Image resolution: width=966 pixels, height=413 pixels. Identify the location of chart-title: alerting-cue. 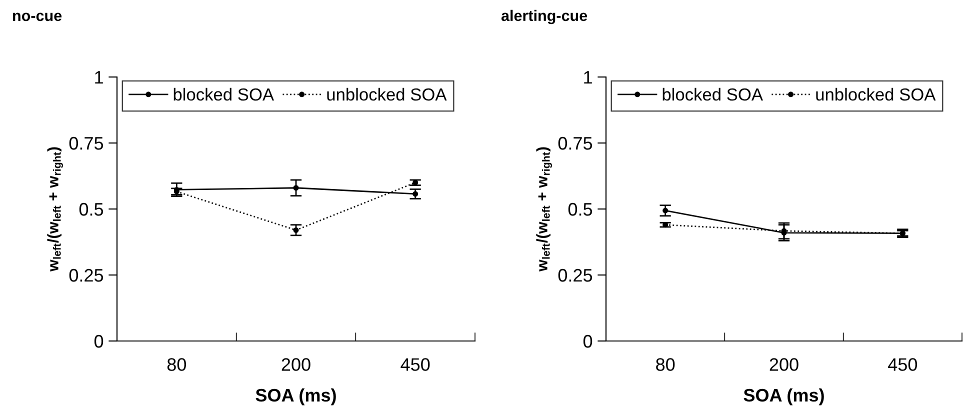
(544, 17).